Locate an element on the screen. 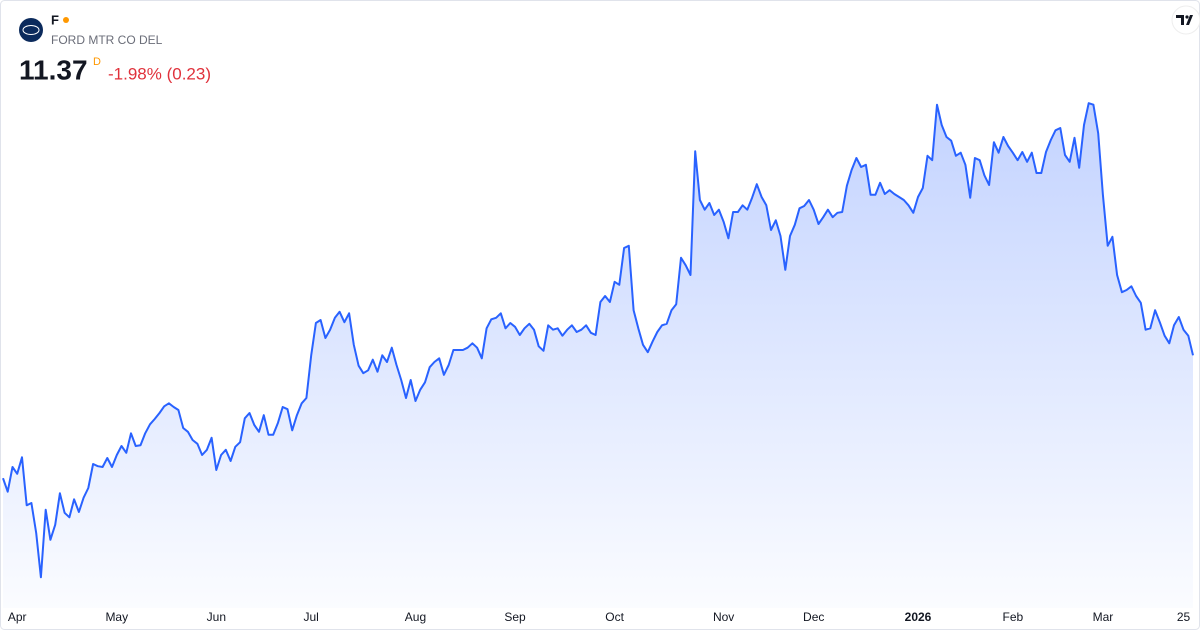  x-tick-label: Jun is located at coordinates (216, 617).